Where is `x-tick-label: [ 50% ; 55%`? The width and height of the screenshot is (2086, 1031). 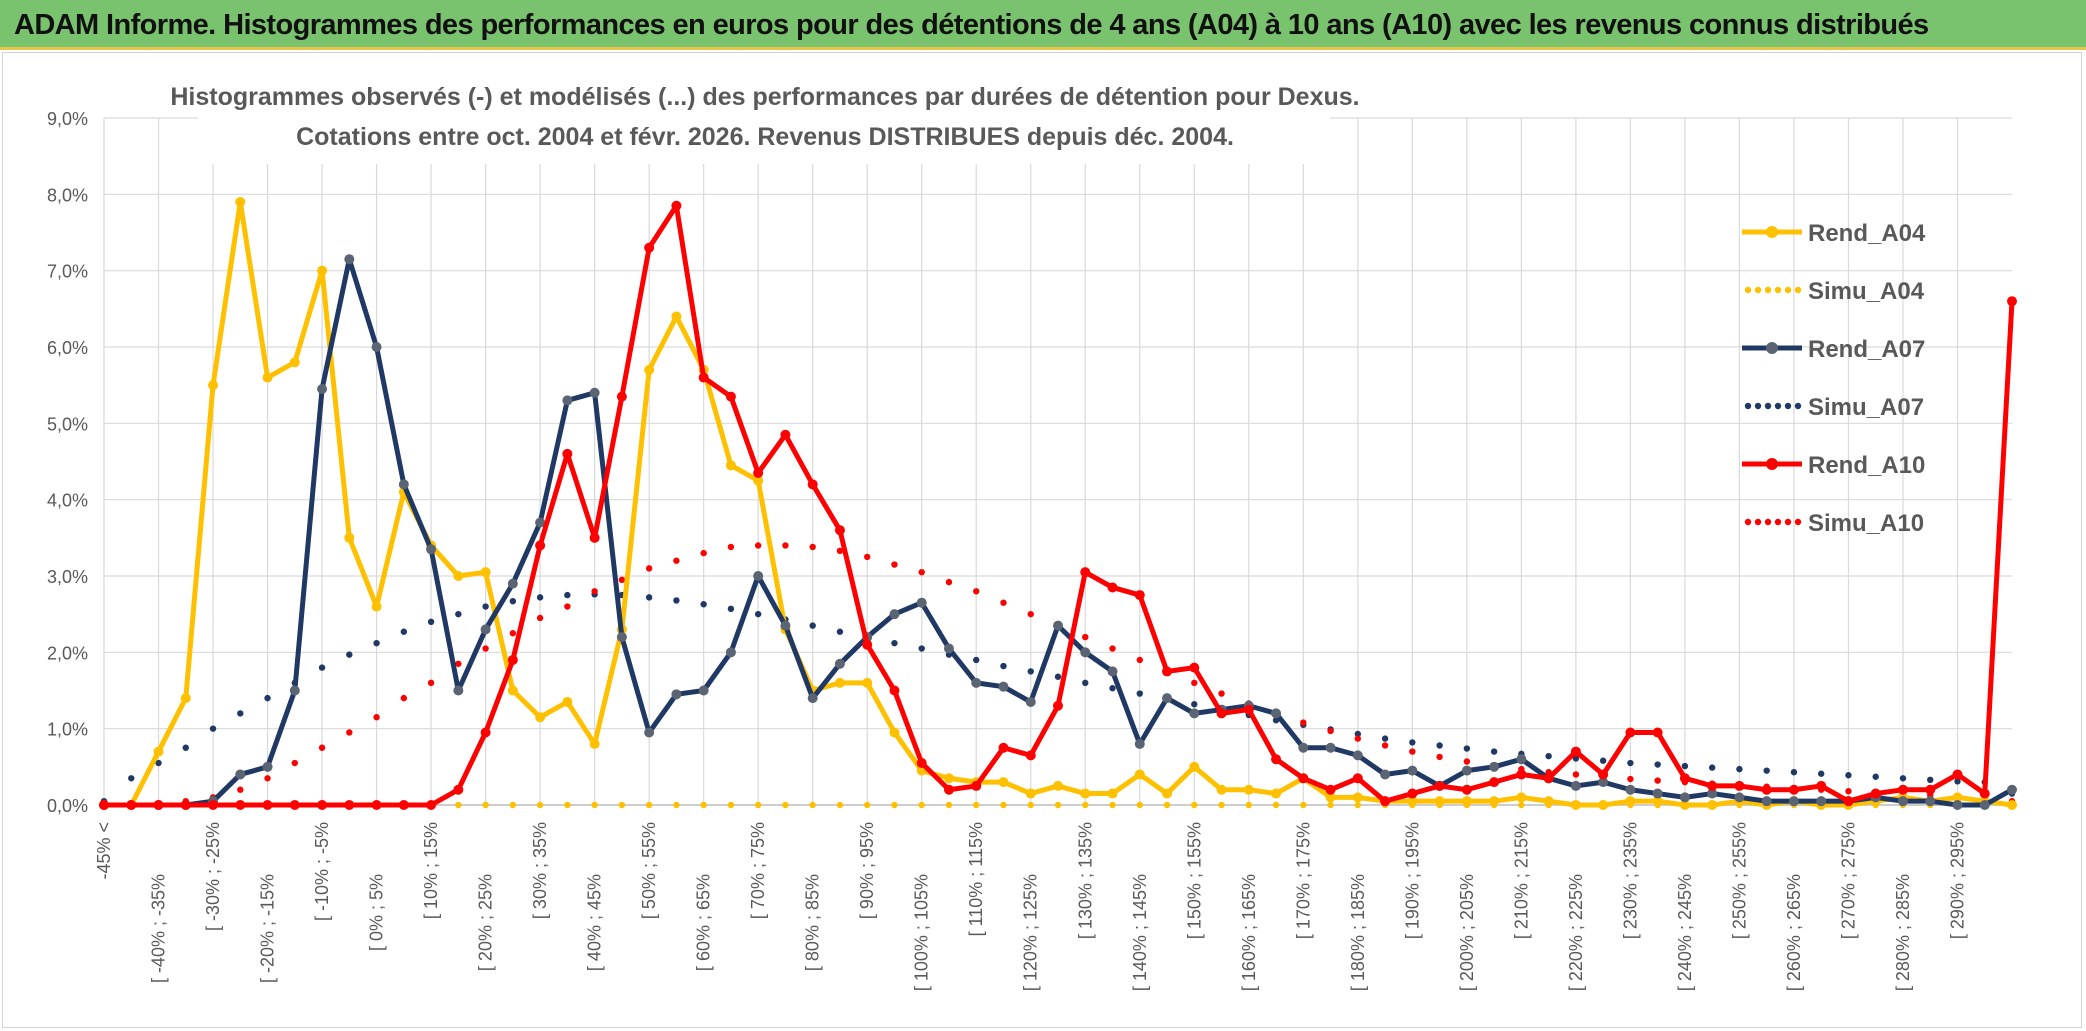
x-tick-label: [ 50% ; 55% is located at coordinates (649, 870).